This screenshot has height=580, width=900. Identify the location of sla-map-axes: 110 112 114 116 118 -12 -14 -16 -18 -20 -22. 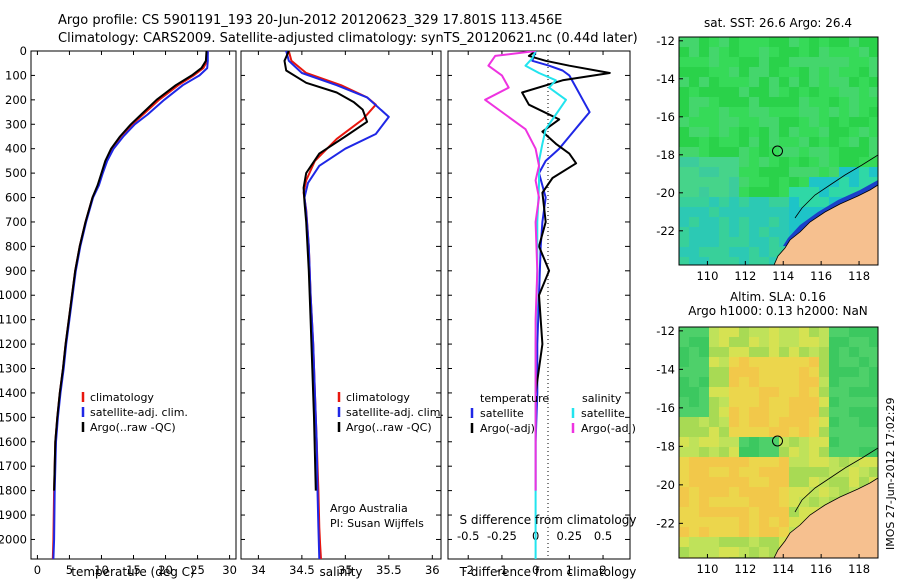
(763, 450).